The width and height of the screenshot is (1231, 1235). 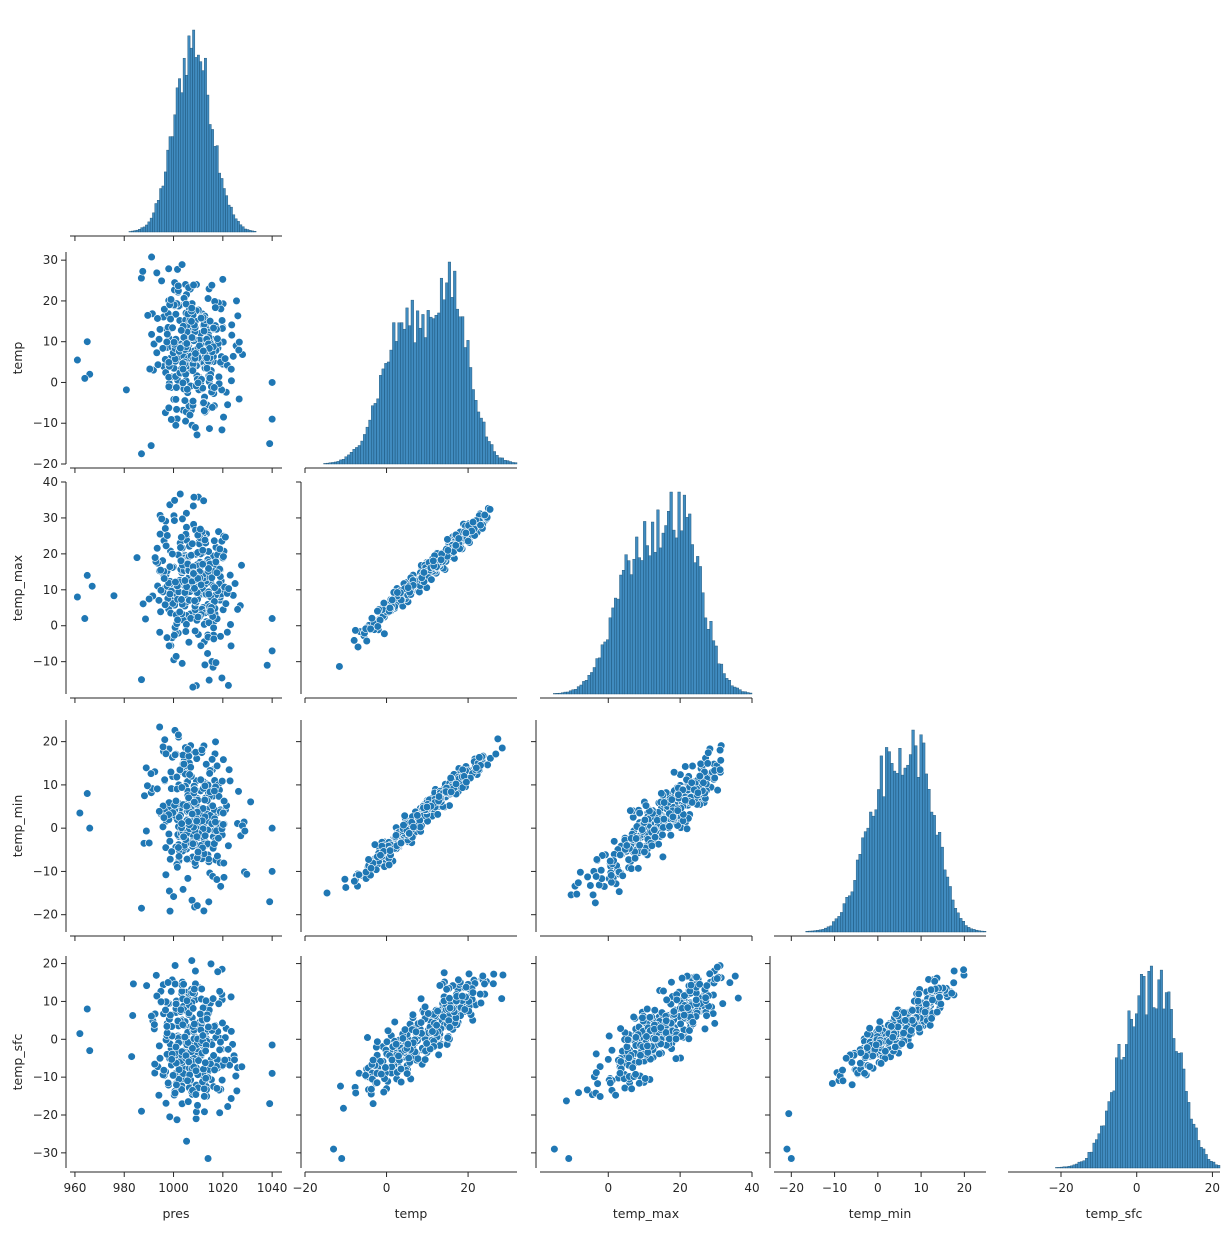 What do you see at coordinates (920, 1188) in the screenshot?
I see `x-tick-label: 10` at bounding box center [920, 1188].